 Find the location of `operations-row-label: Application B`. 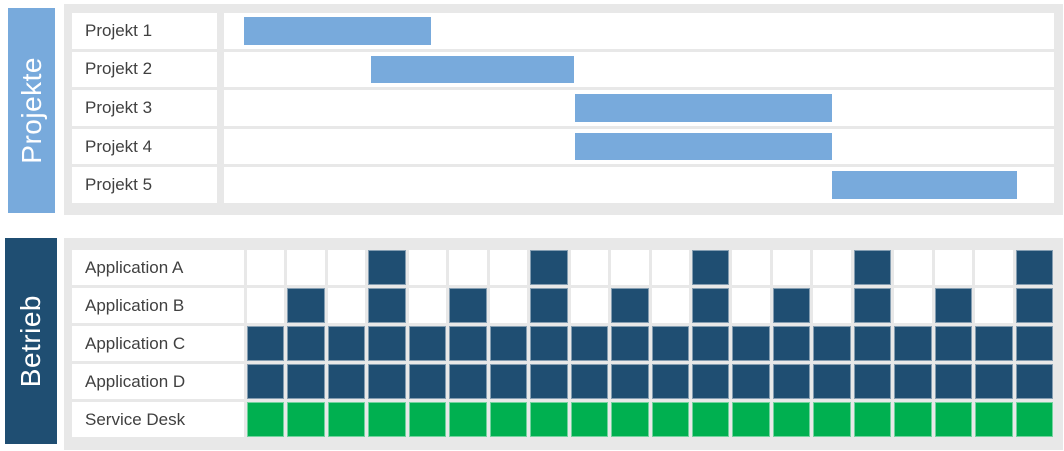

operations-row-label: Application B is located at coordinates (158, 305).